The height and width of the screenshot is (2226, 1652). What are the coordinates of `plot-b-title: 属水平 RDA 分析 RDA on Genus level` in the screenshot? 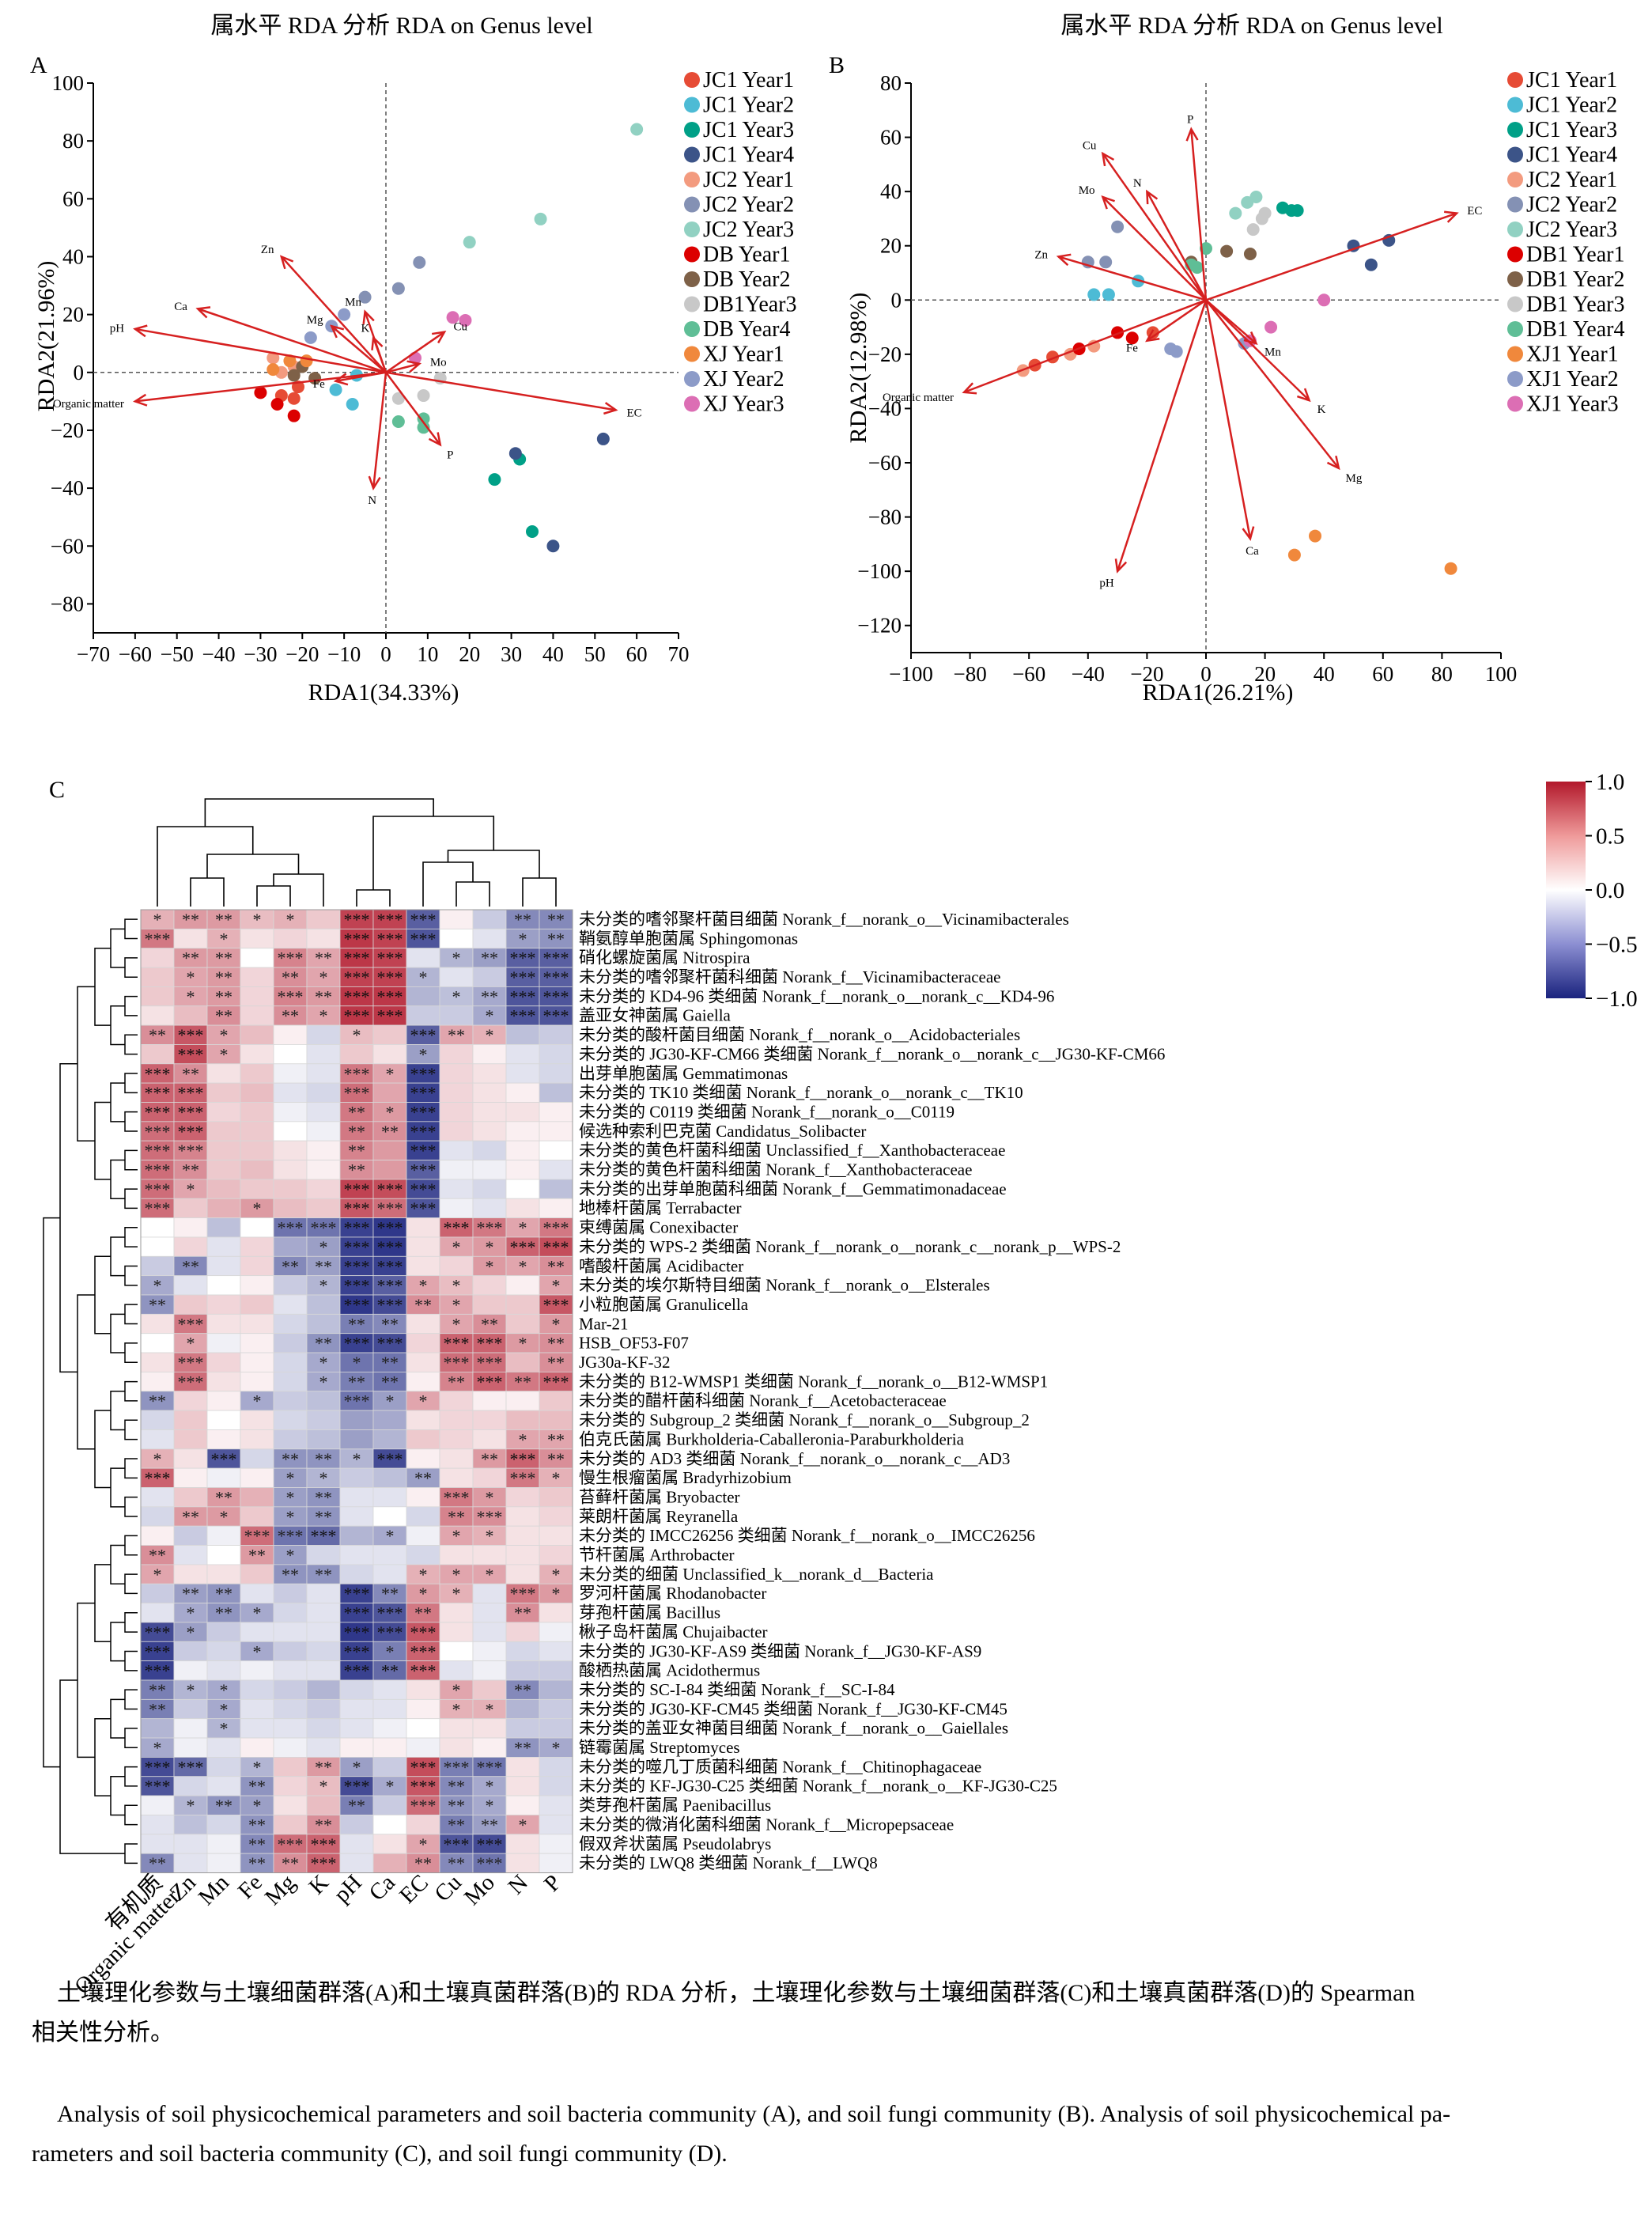 It's located at (1251, 26).